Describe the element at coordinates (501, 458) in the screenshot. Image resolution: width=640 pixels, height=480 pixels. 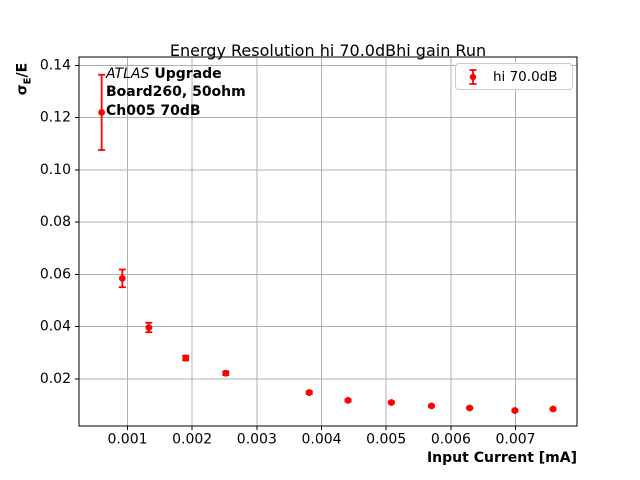
I see `x-axis-label: Input Current [mA]` at that location.